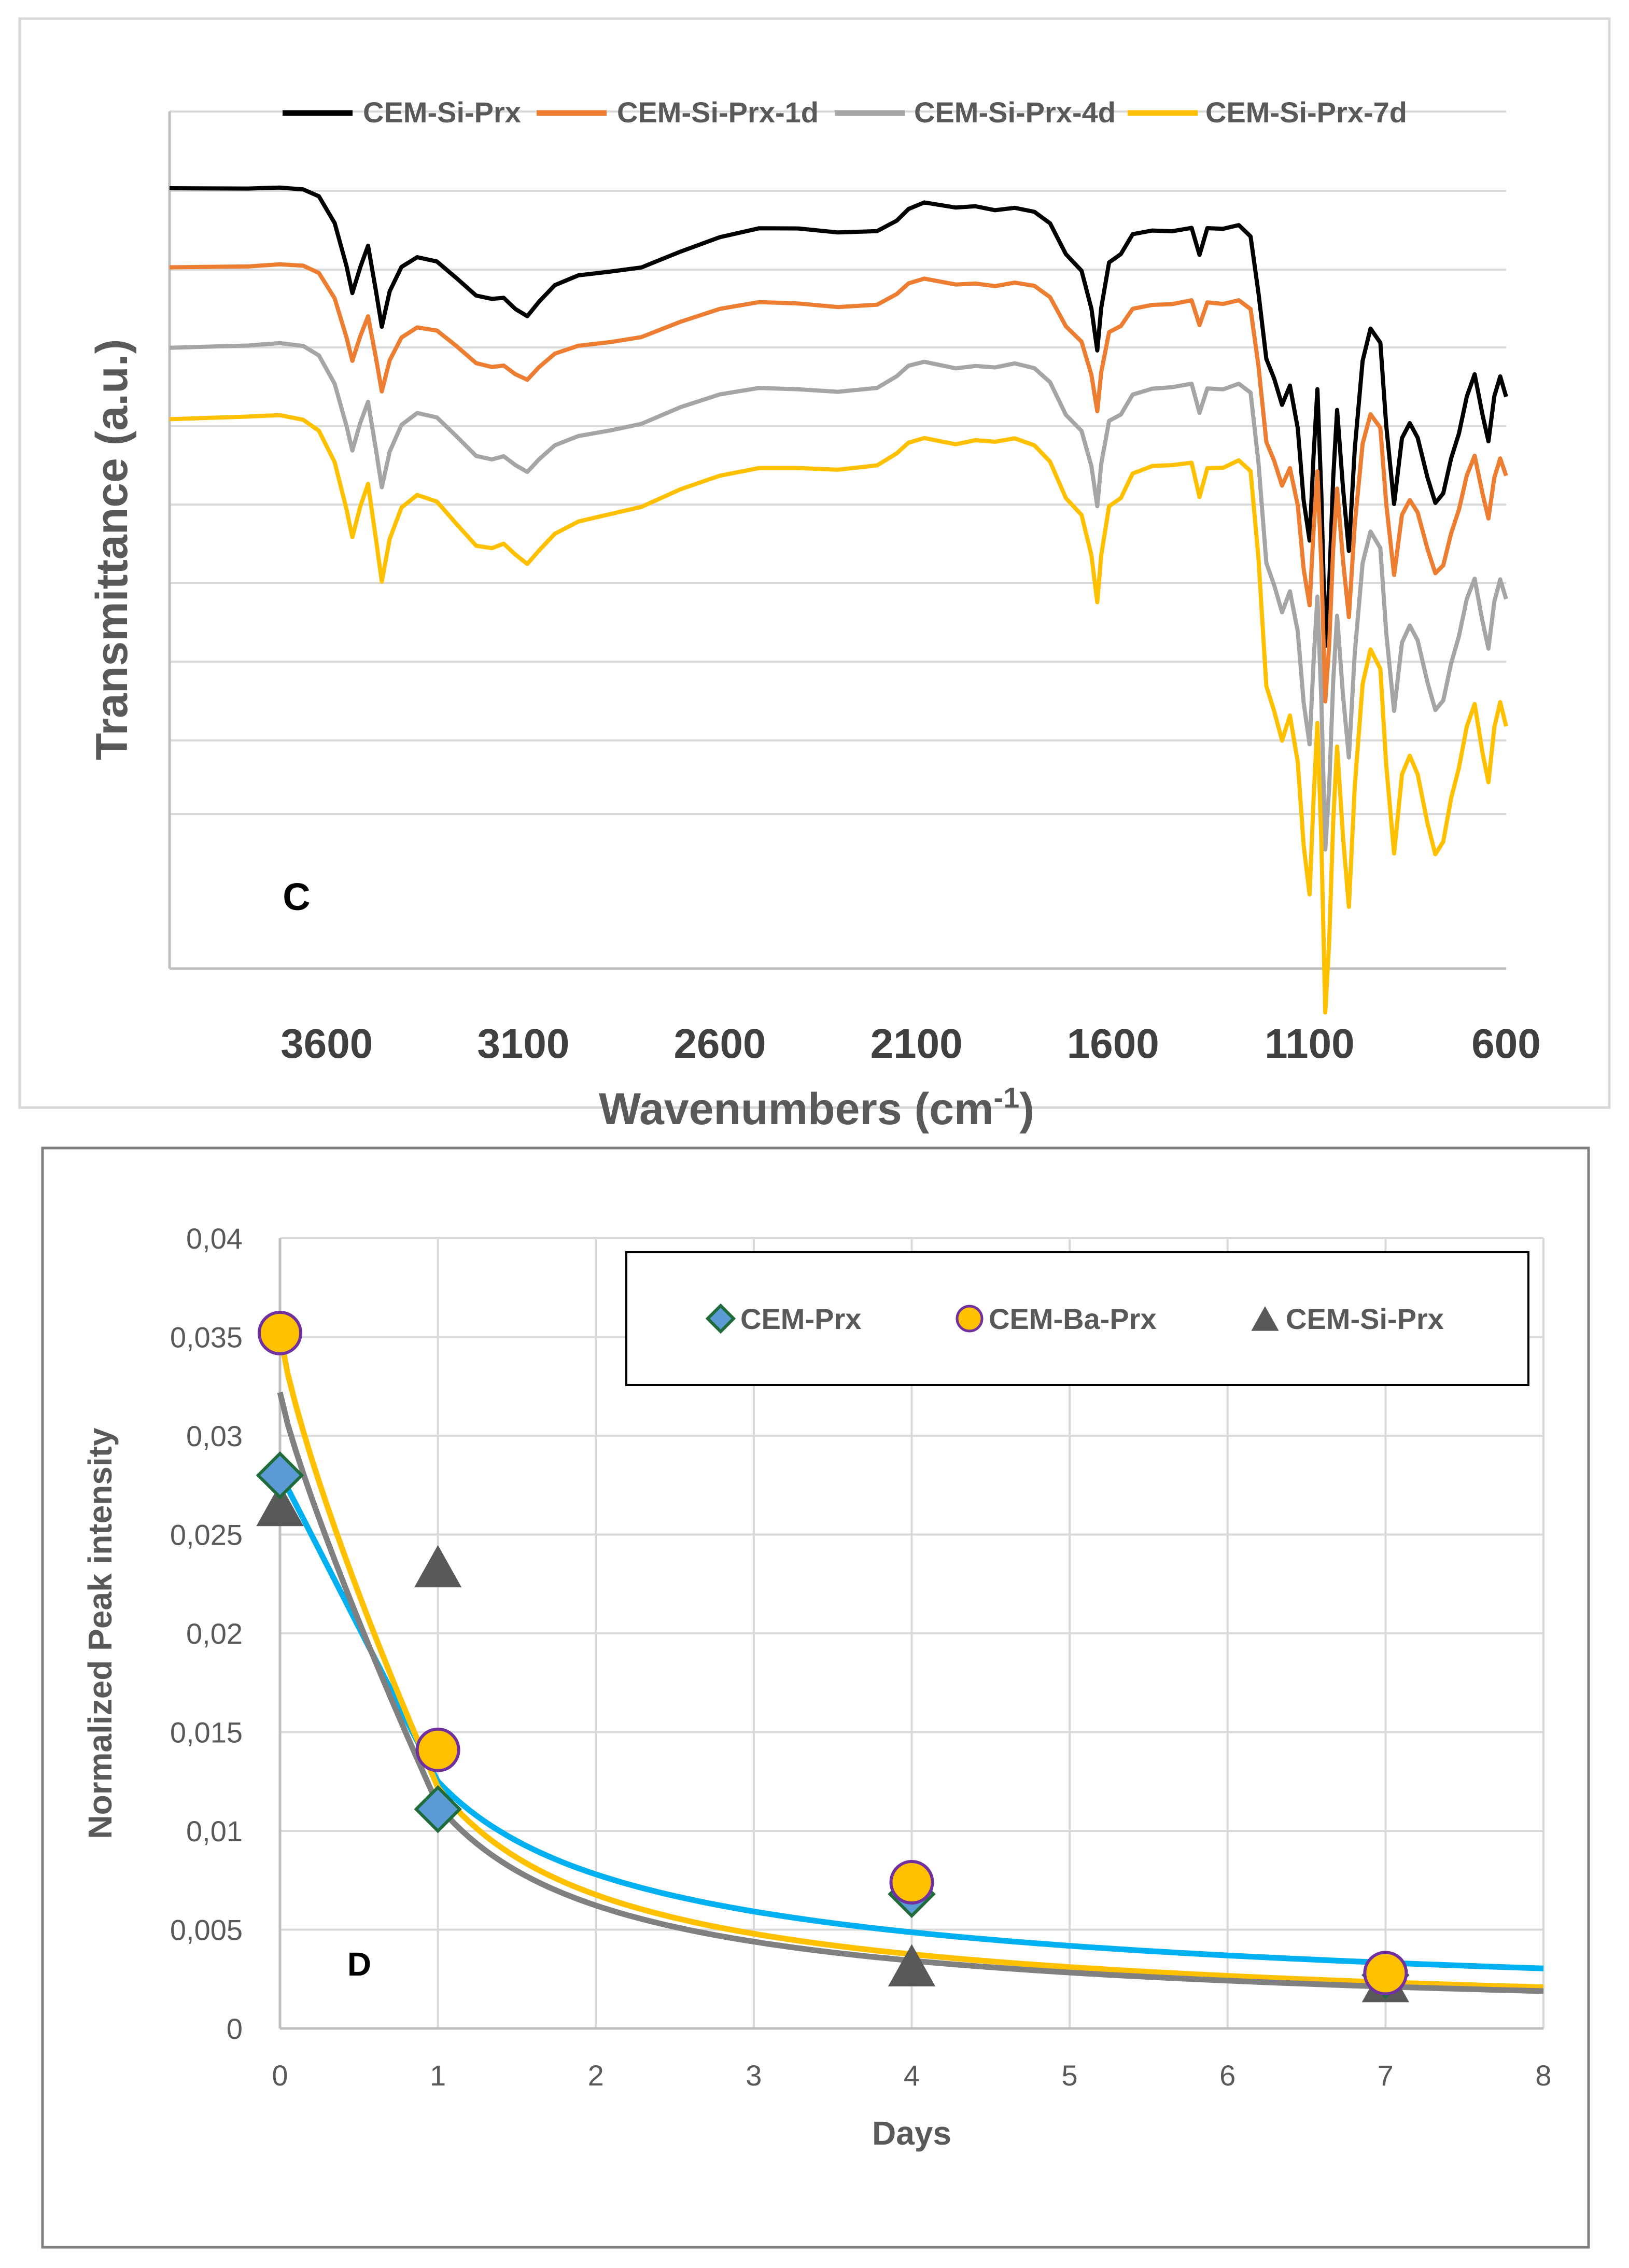 Image resolution: width=1629 pixels, height=2268 pixels. I want to click on x-tick-label-d: 8, so click(1543, 2075).